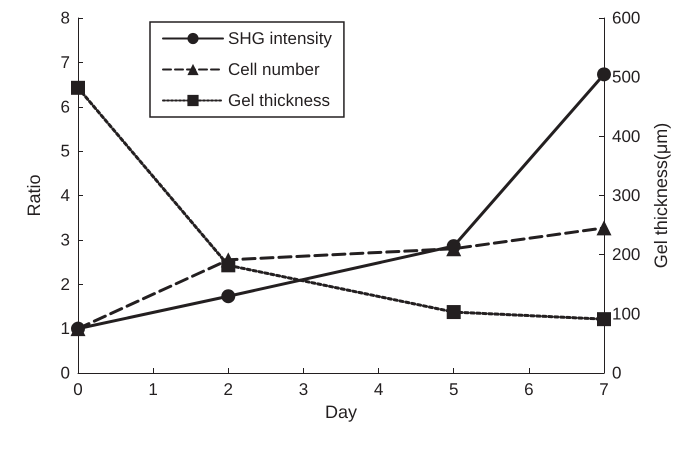 This screenshot has height=450, width=678. What do you see at coordinates (65, 62) in the screenshot?
I see `y-tick-label: 7` at bounding box center [65, 62].